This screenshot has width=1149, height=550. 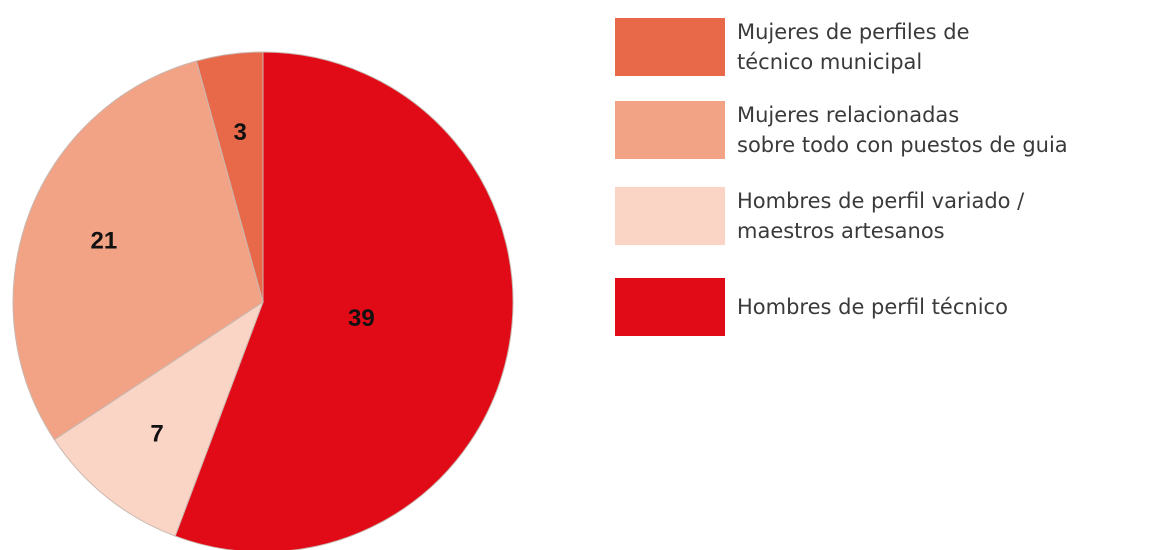 What do you see at coordinates (103, 241) in the screenshot?
I see `data-label: 21` at bounding box center [103, 241].